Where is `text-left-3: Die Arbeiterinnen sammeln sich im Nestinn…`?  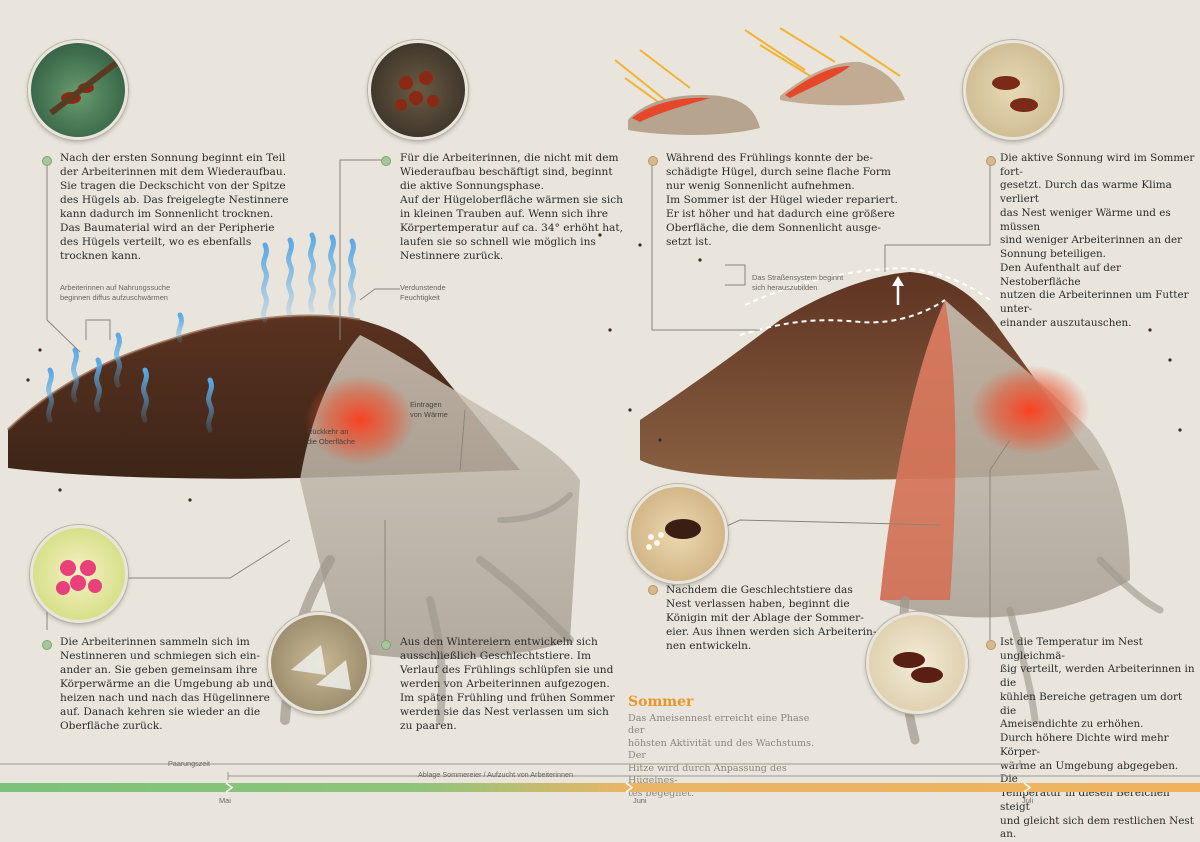
text-left-3: Die Arbeiterinnen sammeln sich im Nestinn… is located at coordinates (167, 684).